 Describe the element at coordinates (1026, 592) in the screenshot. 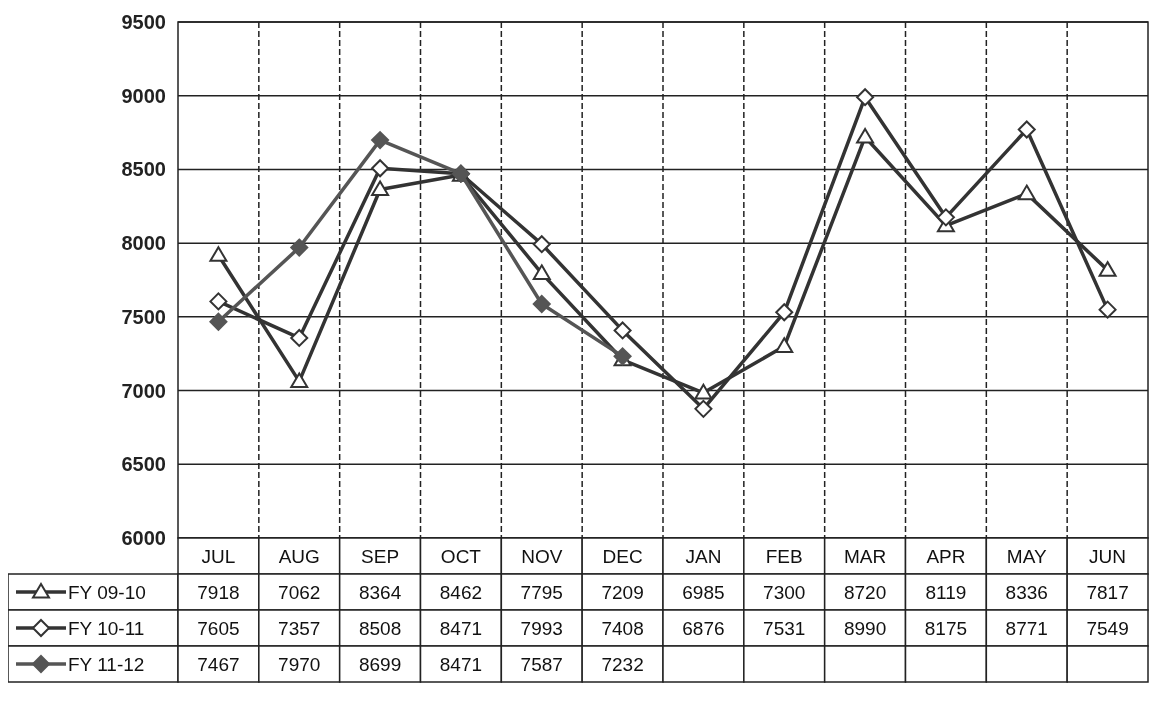

I see `data-label: 8336` at that location.